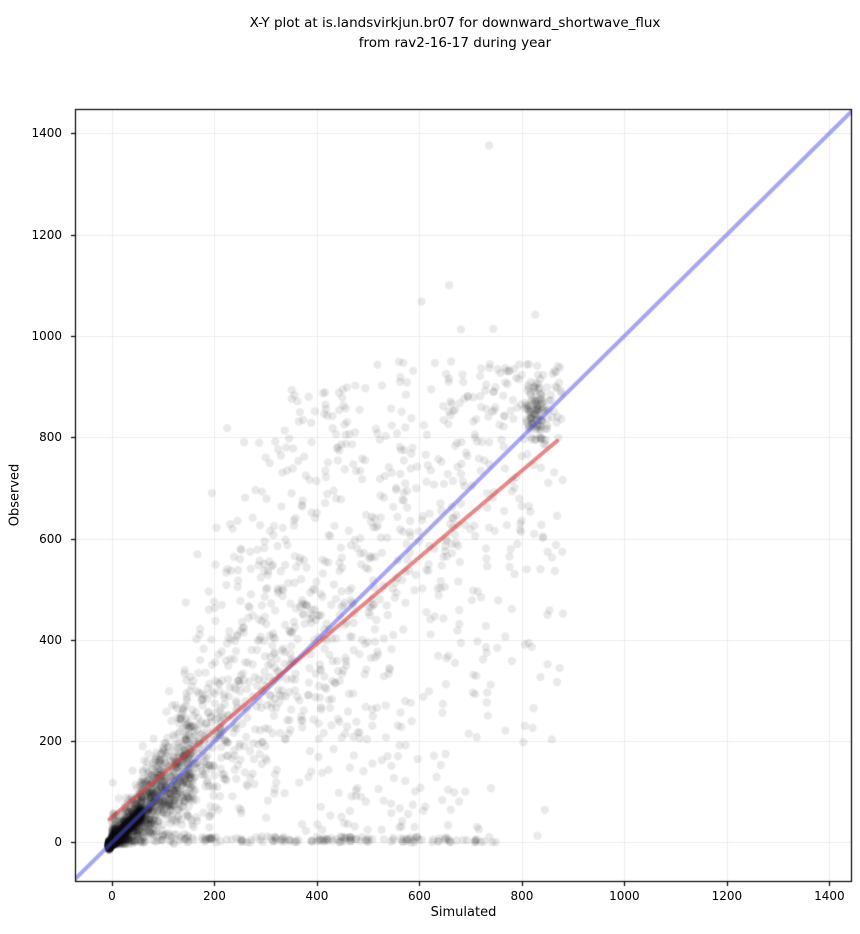  Describe the element at coordinates (727, 896) in the screenshot. I see `x-tick-label: 1200` at that location.